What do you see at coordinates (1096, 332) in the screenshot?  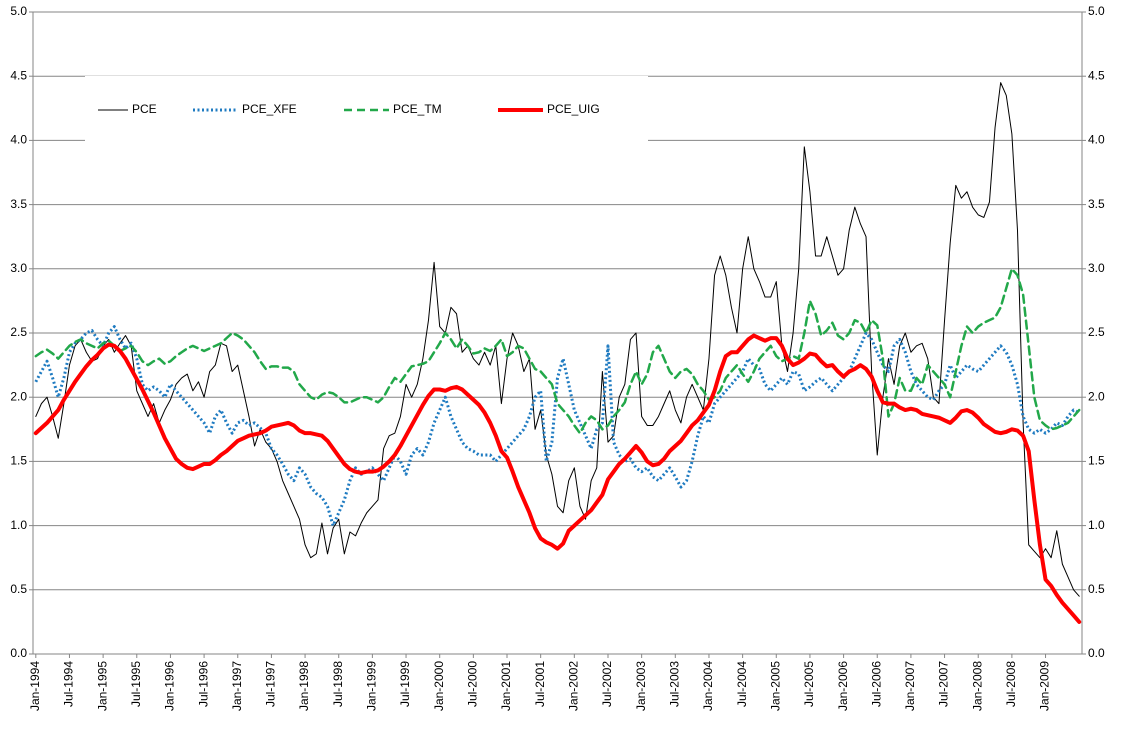 I see `y2-tick-label: 2.5` at bounding box center [1096, 332].